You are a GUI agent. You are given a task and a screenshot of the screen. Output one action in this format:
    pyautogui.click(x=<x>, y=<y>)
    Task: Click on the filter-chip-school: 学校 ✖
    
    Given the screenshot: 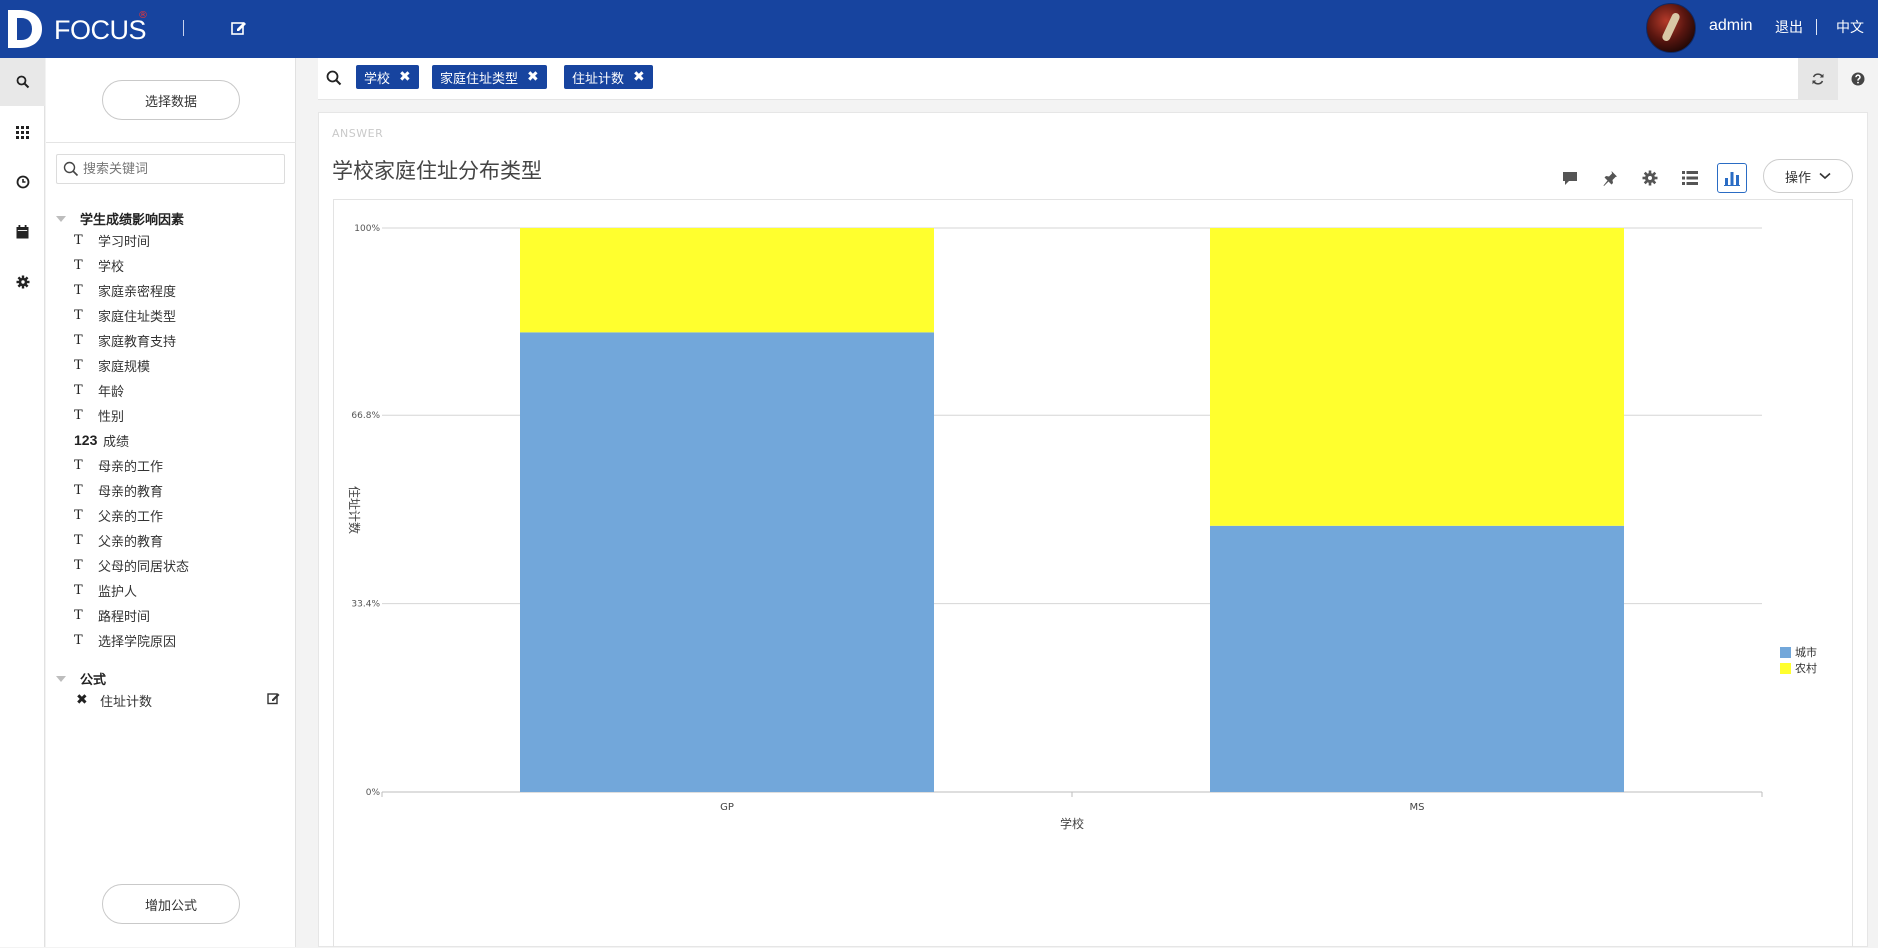 What is the action you would take?
    pyautogui.click(x=387, y=77)
    